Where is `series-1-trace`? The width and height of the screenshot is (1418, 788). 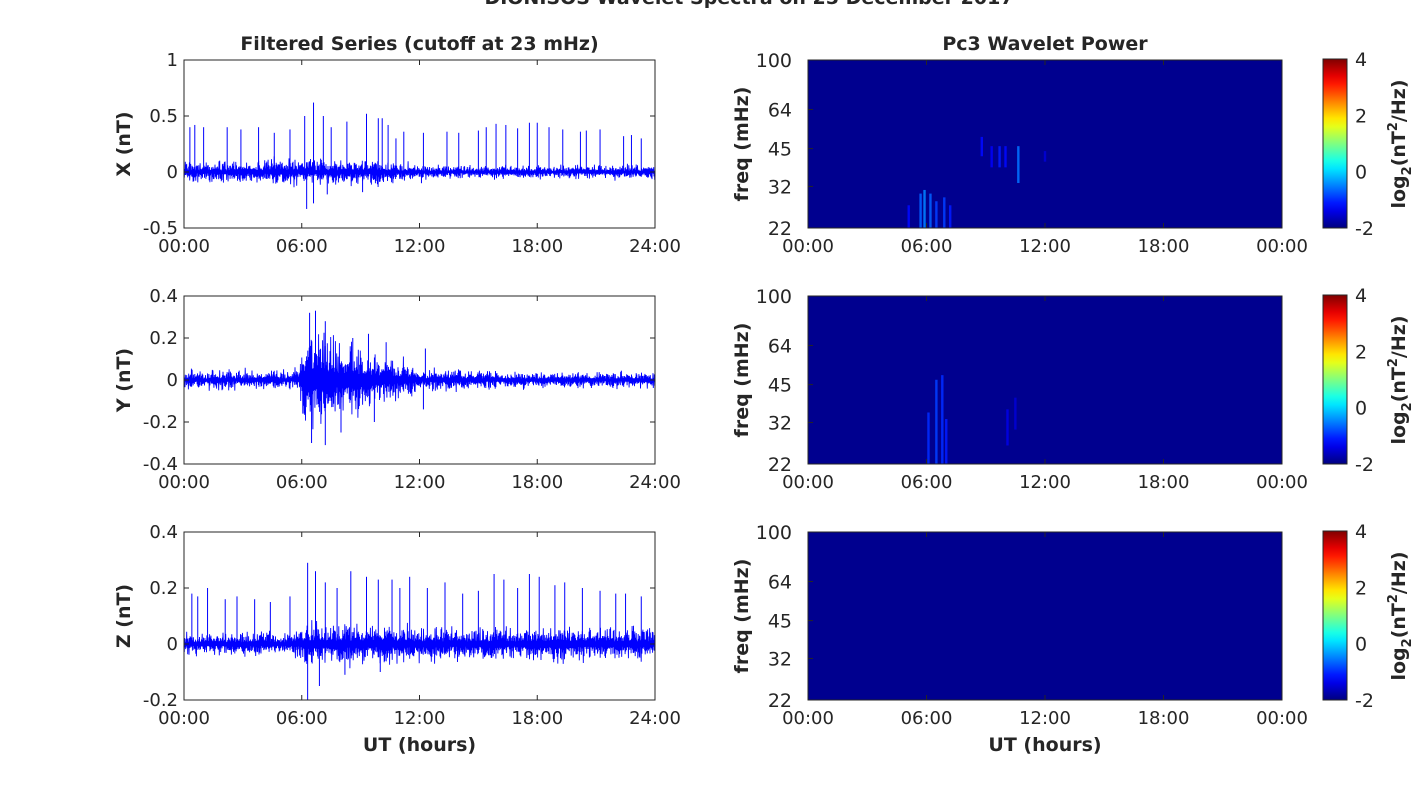 series-1-trace is located at coordinates (419, 172).